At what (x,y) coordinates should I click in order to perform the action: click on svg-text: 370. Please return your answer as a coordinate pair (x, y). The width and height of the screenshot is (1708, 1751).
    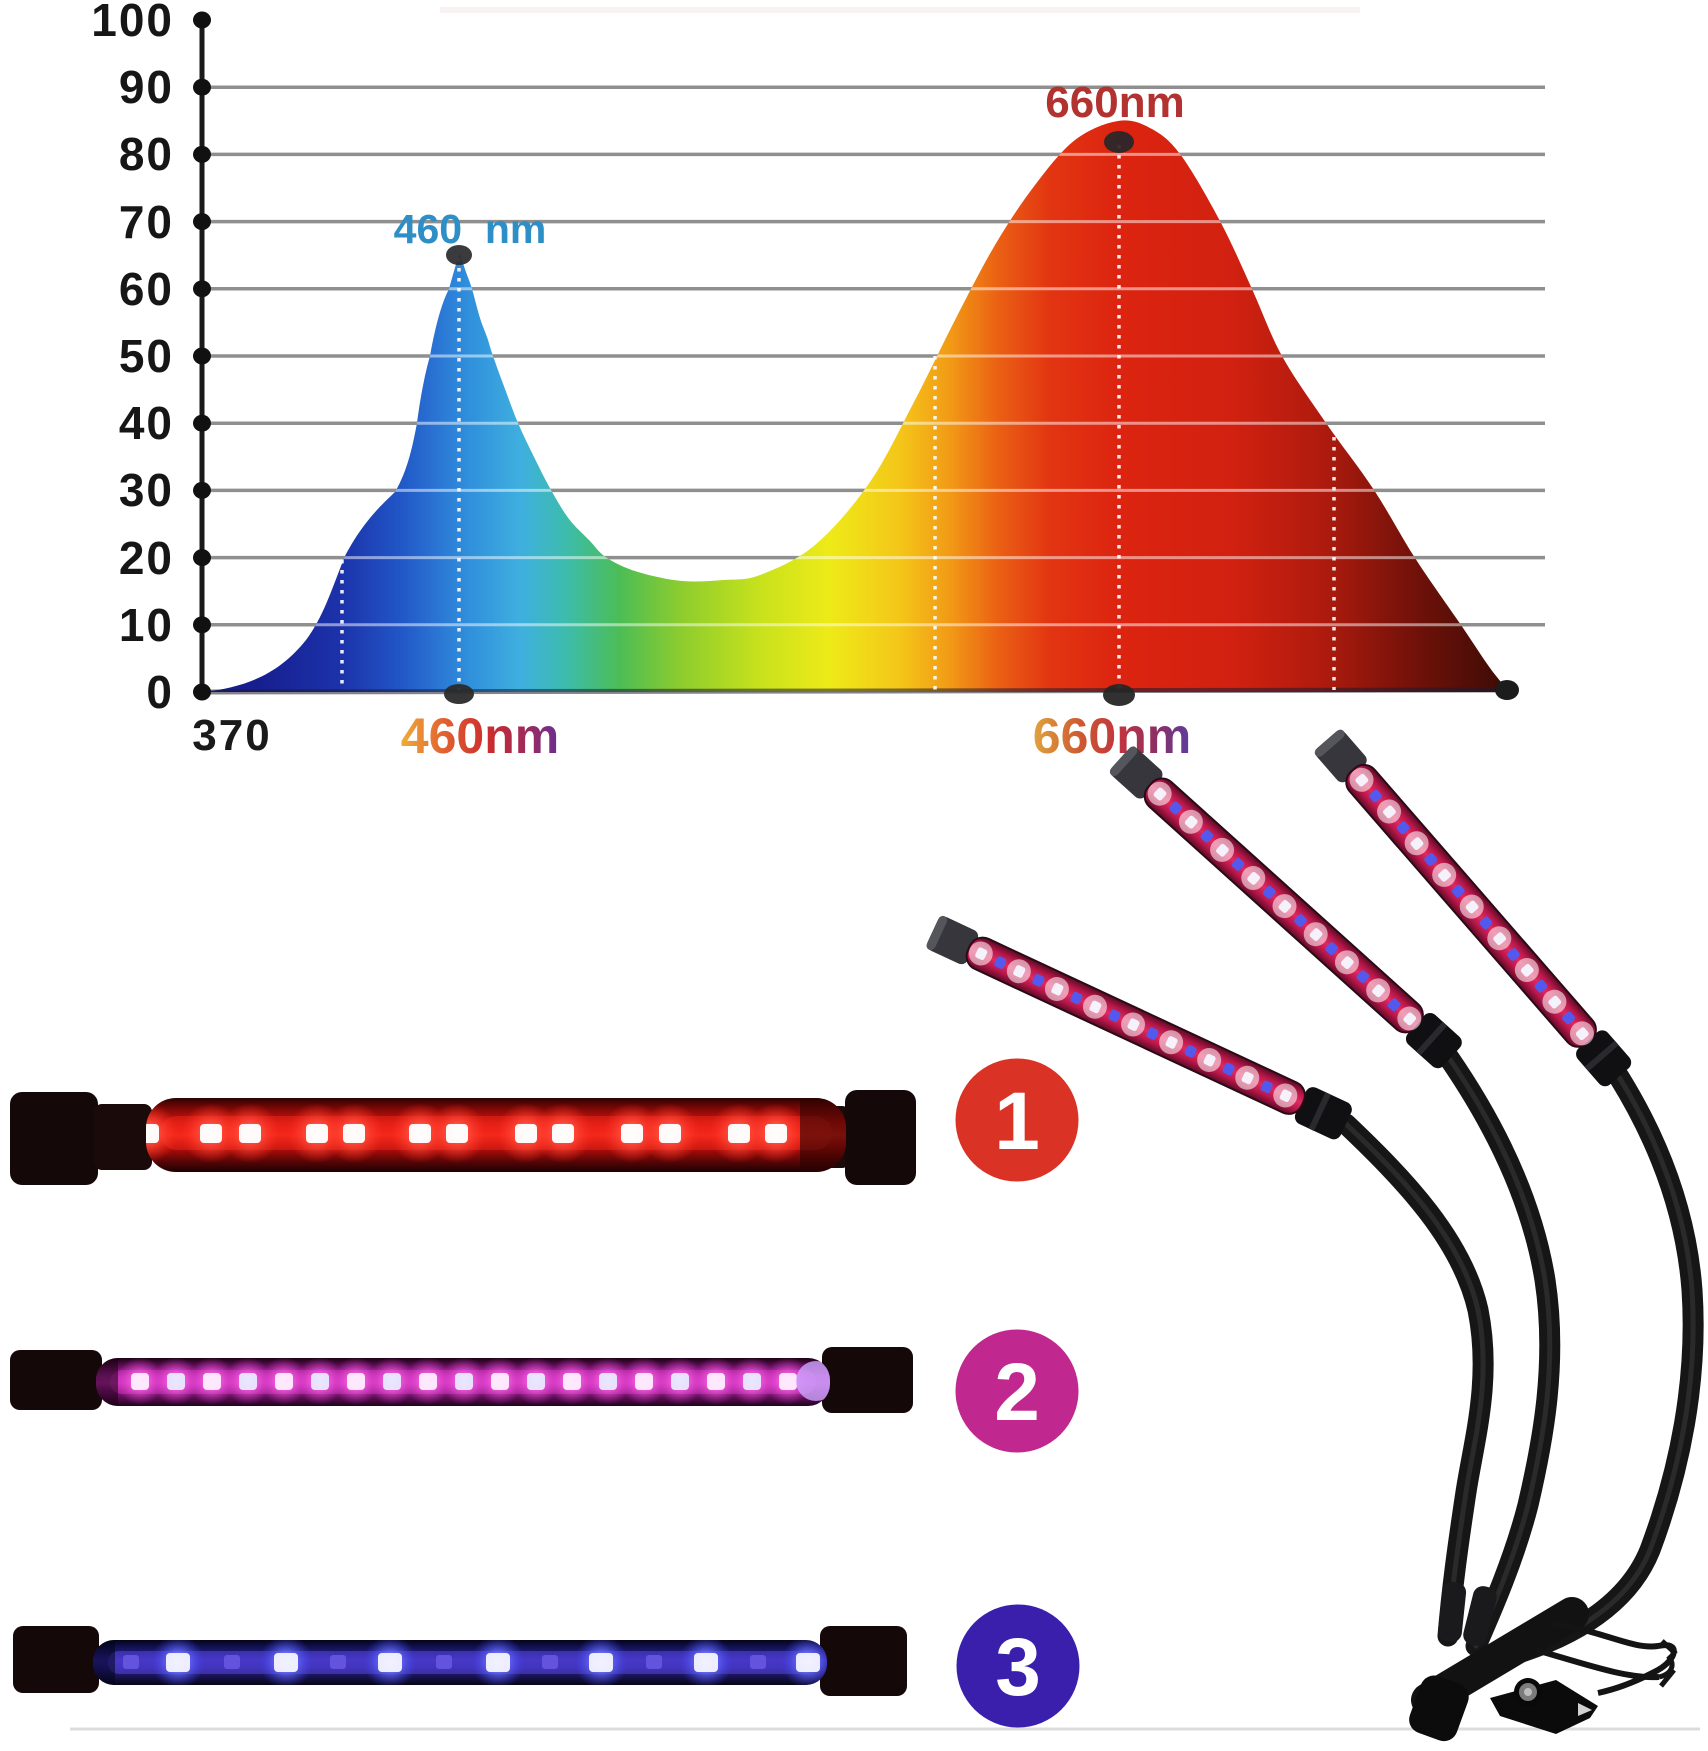
    Looking at the image, I should click on (231, 735).